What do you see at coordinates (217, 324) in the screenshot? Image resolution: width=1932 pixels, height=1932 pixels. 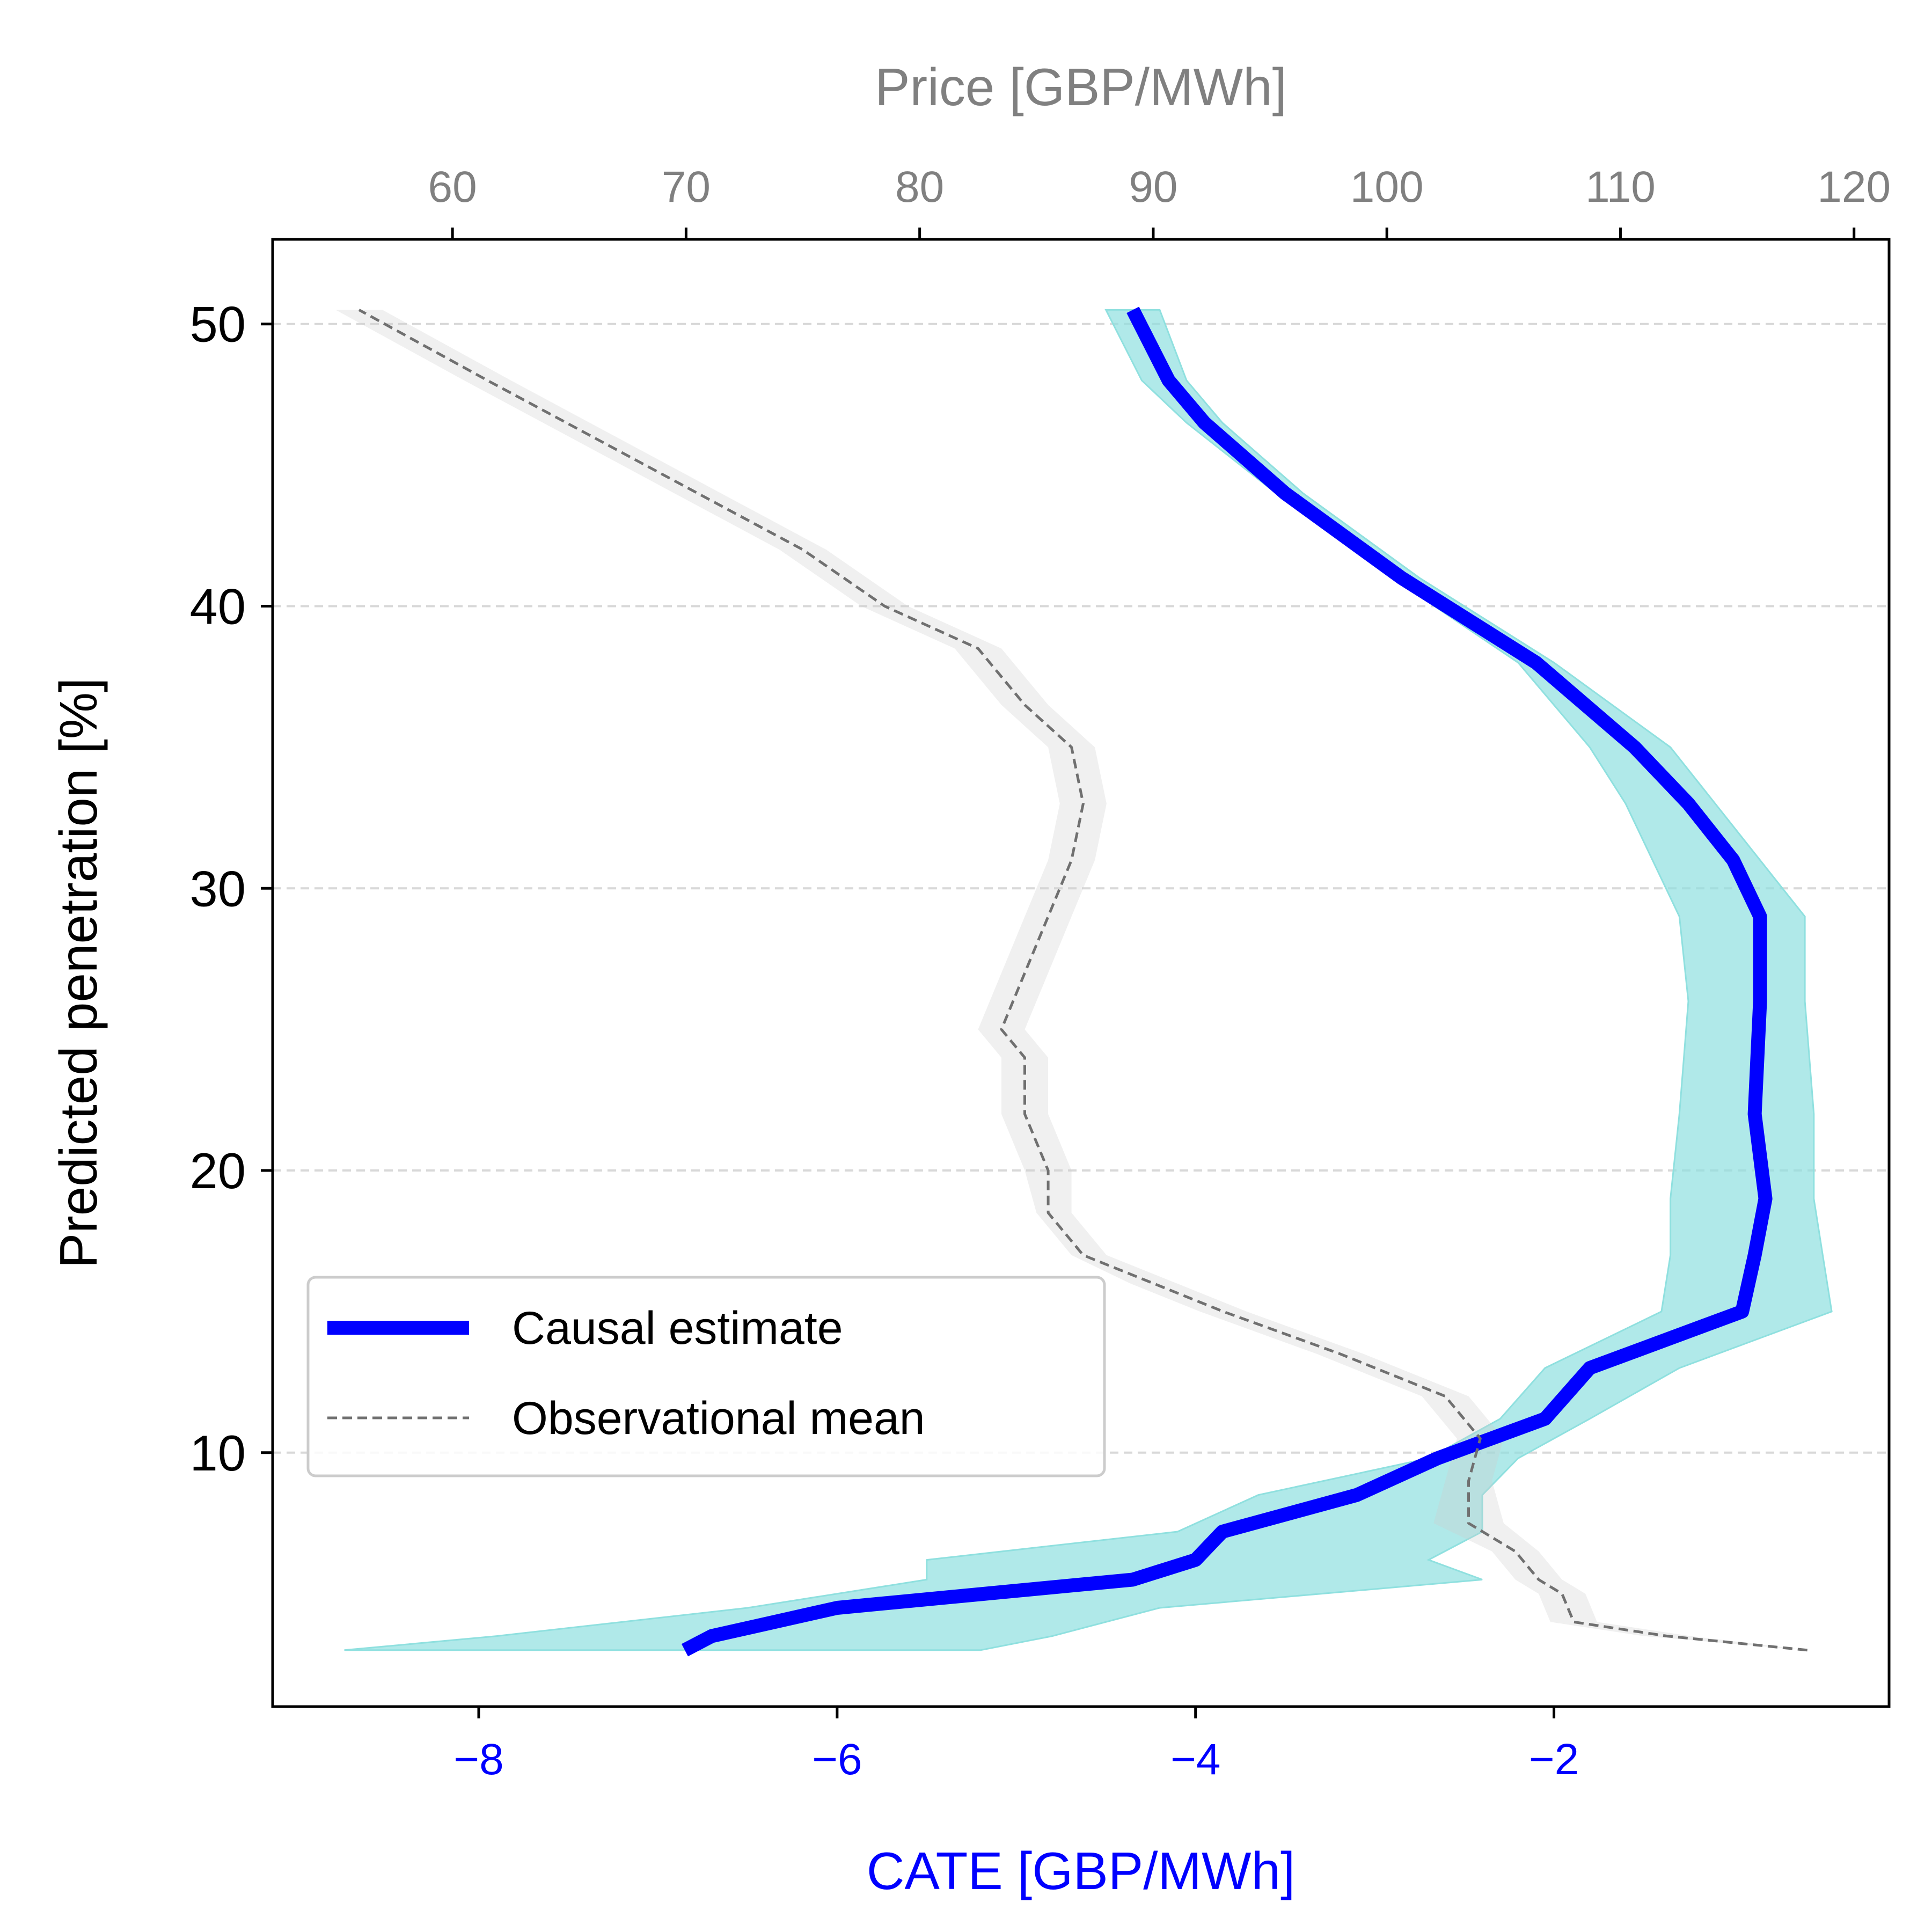 I see `y-tick-label-4: 50` at bounding box center [217, 324].